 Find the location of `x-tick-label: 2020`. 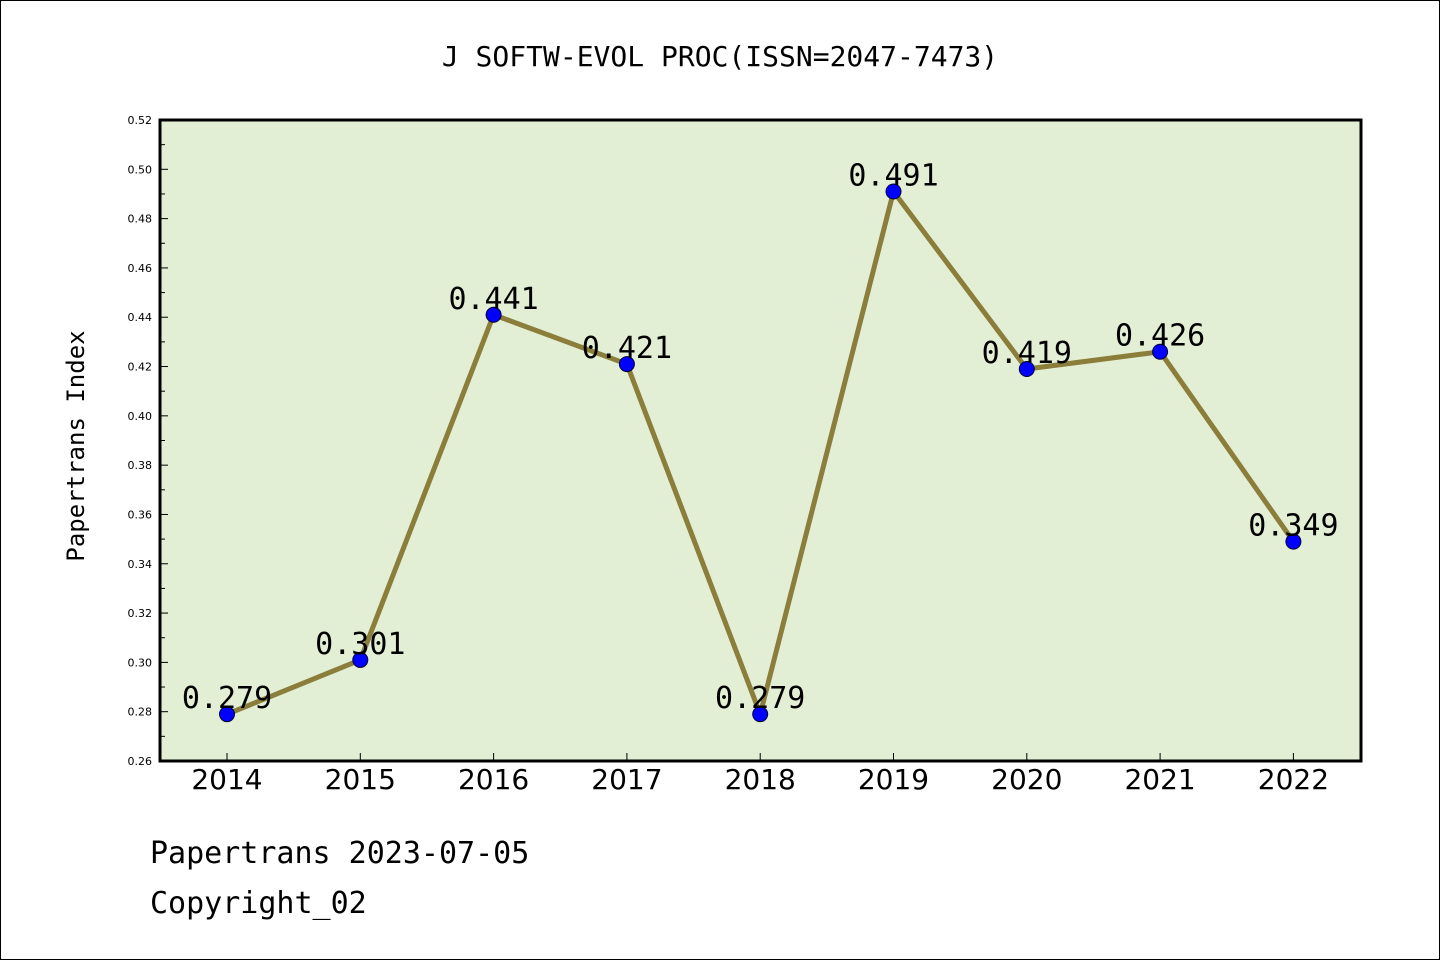

x-tick-label: 2020 is located at coordinates (1026, 779).